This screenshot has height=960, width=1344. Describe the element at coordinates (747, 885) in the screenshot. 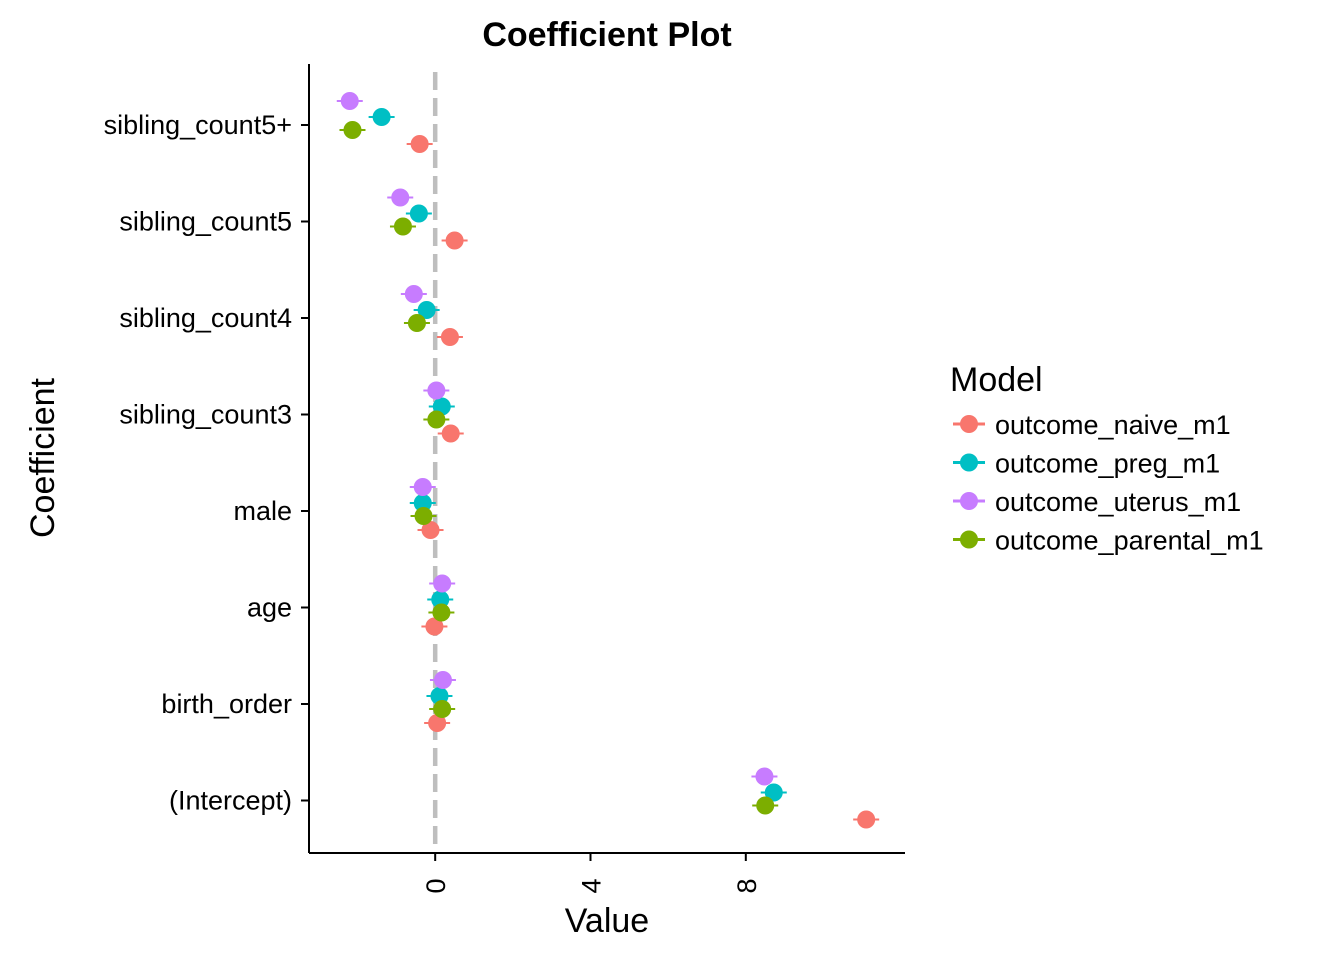

I see `x-tick-label: 8` at that location.